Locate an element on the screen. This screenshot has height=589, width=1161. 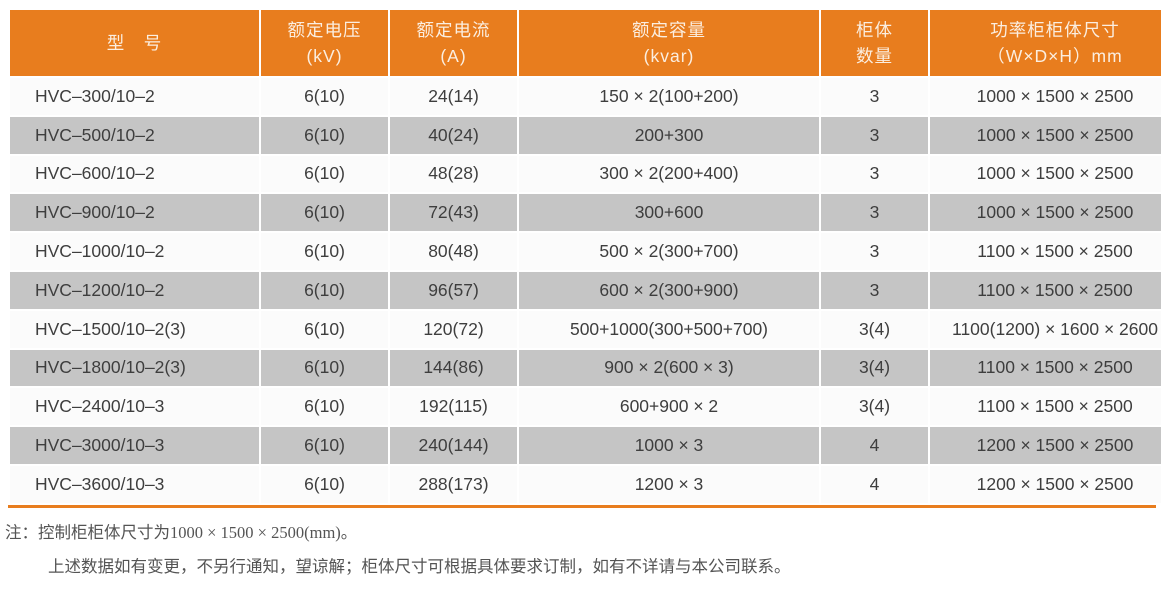
cell-rated-current: 144(86) is located at coordinates (453, 368).